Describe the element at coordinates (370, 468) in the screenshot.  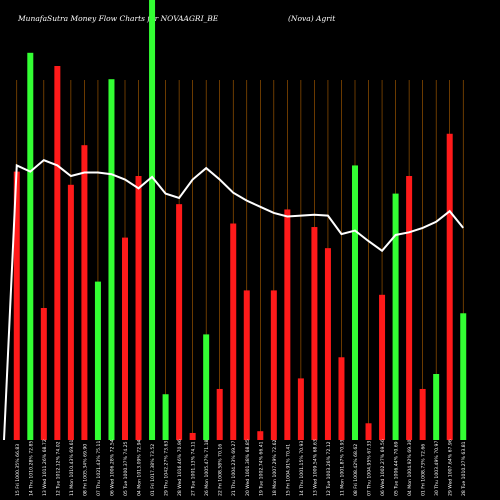
I see `x-tick-label: 07 Thu 1004.95% 67.33` at that location.